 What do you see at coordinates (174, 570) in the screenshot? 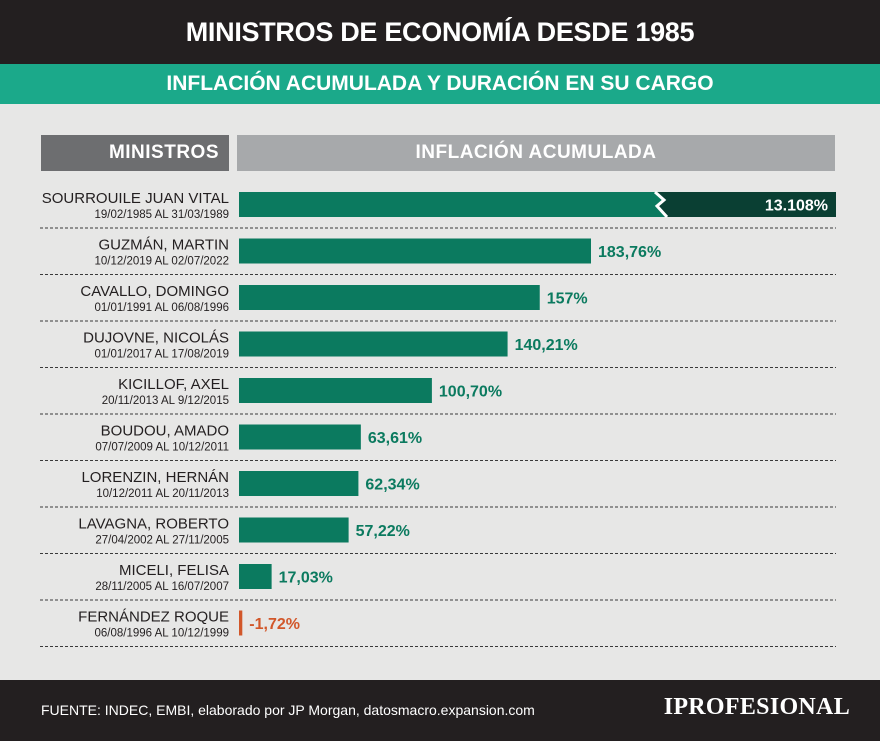
I see `minister-name: MICELI, FELISA` at bounding box center [174, 570].